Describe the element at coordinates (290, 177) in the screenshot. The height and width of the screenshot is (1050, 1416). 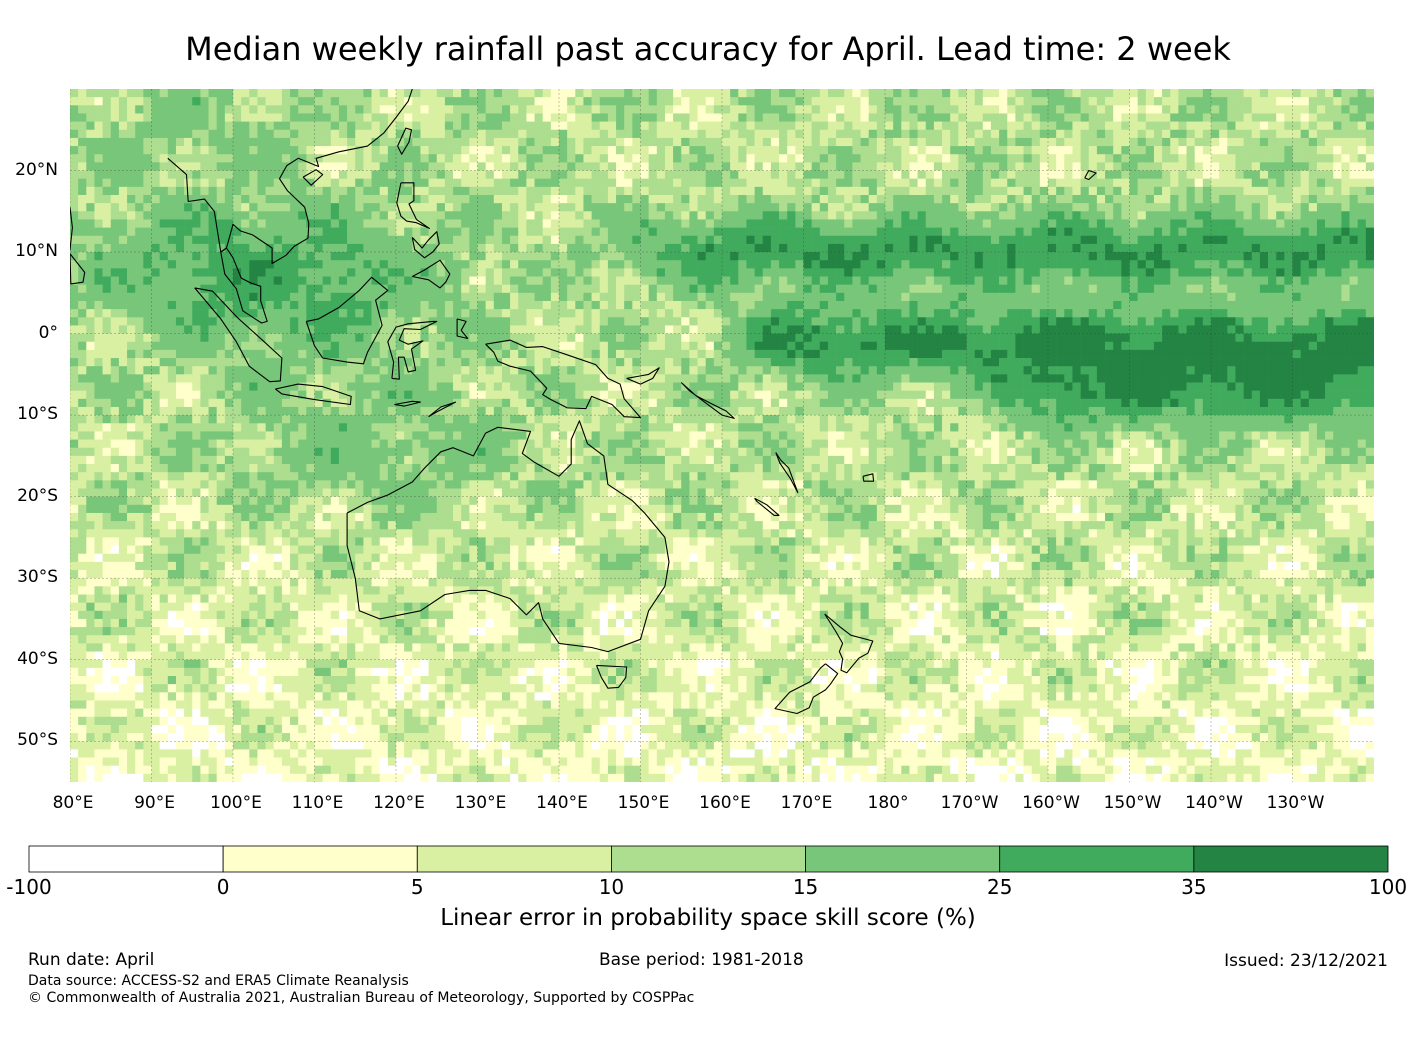
I see `indochina-coastline` at that location.